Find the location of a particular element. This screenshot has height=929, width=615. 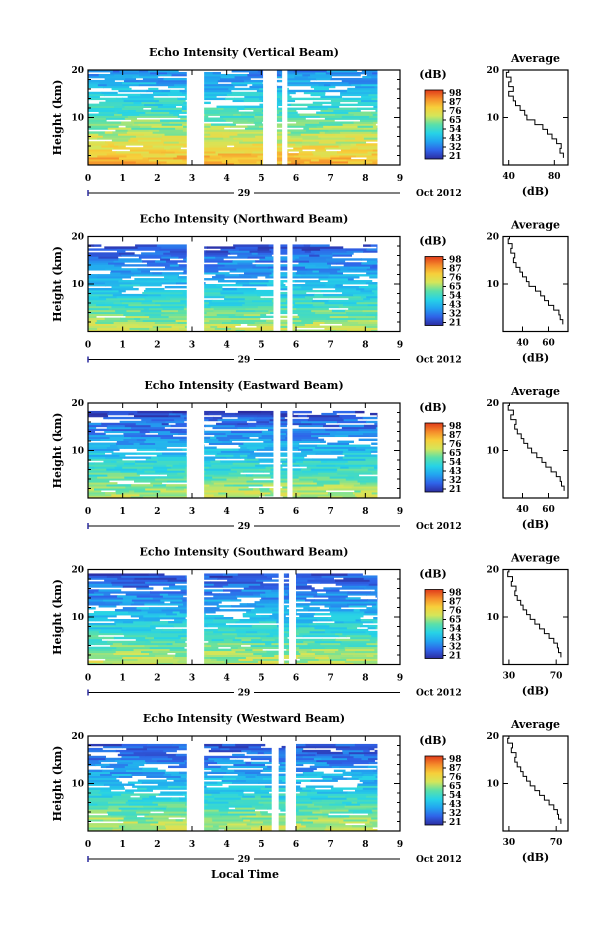

y-axis-label: Height (km) is located at coordinates (57, 284).